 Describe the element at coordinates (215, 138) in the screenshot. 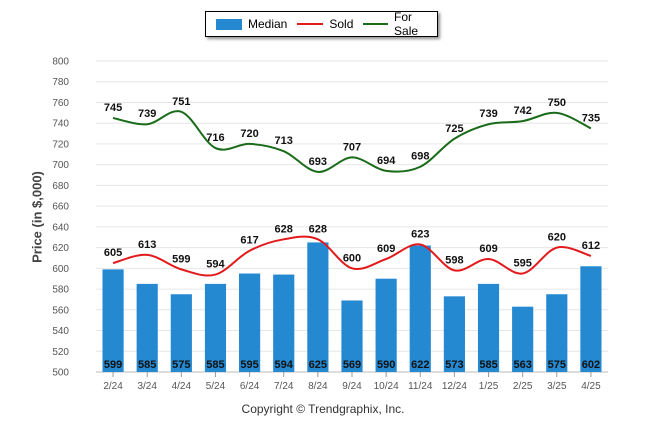

I see `for-sale-value-label: 716` at that location.